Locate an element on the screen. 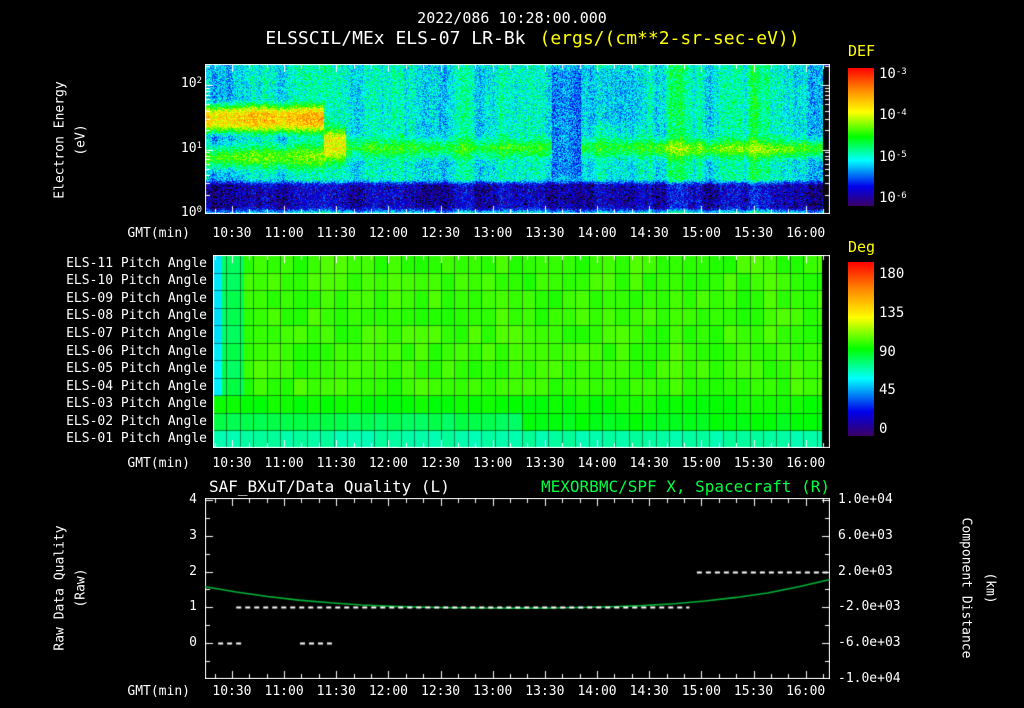  pitch-row-label: ELS-01 Pitch Angle is located at coordinates (136, 439).